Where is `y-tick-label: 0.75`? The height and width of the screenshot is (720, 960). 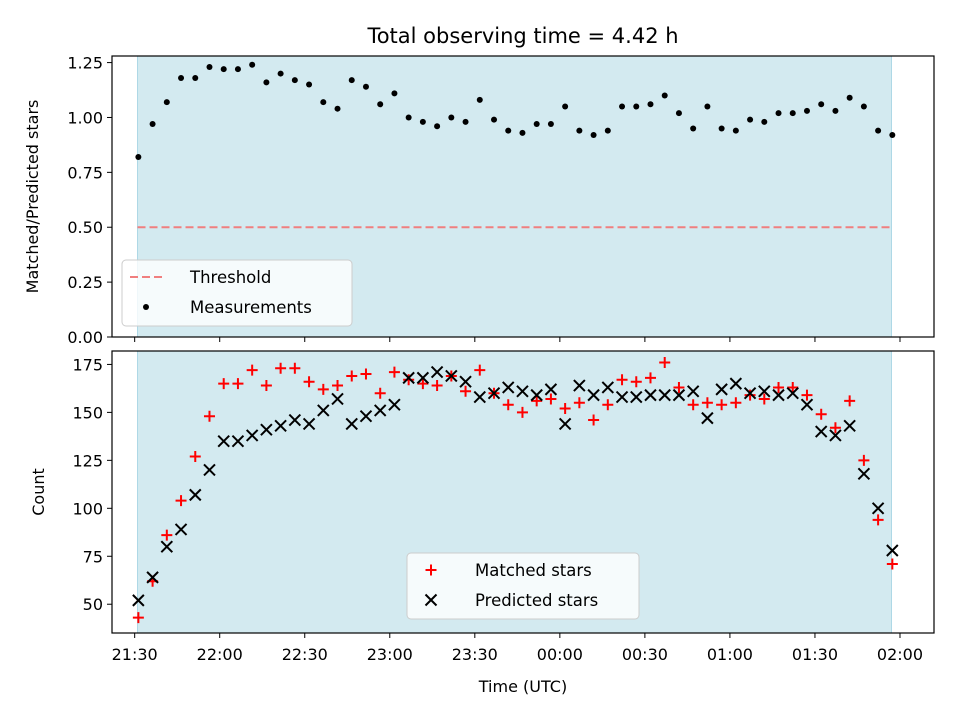 y-tick-label: 0.75 is located at coordinates (85, 172).